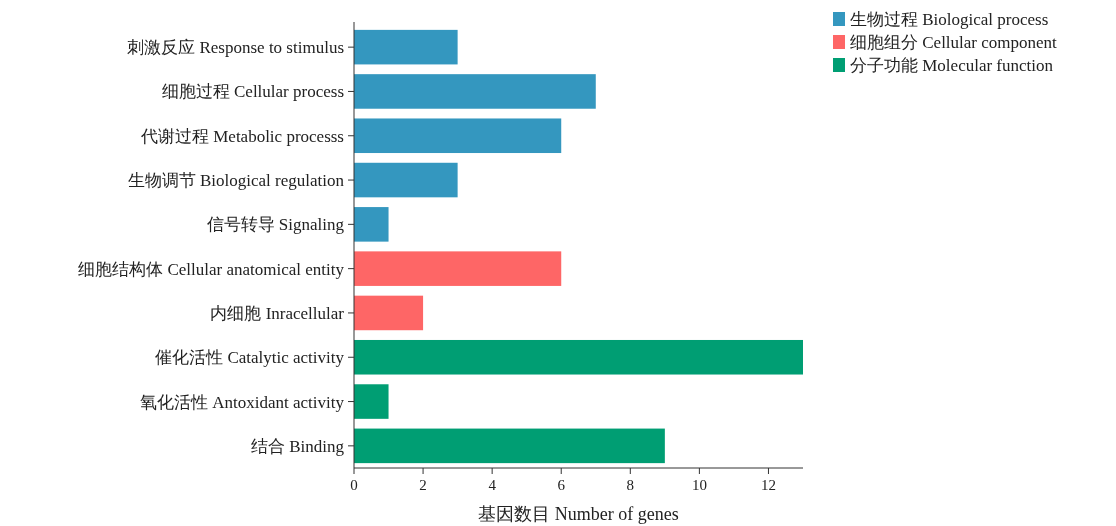 The image size is (1116, 526). Describe the element at coordinates (252, 92) in the screenshot. I see `y-tick-label: 细胞过程 Cellular process` at that location.